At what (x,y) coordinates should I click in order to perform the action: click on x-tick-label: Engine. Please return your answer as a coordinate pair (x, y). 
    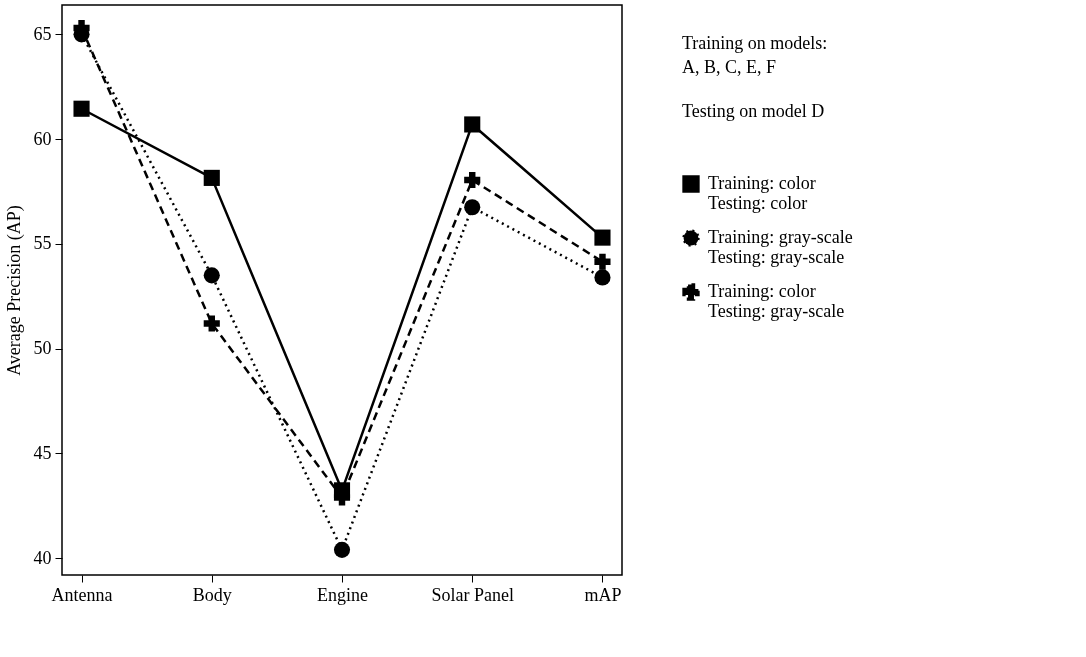
    Looking at the image, I should click on (342, 594).